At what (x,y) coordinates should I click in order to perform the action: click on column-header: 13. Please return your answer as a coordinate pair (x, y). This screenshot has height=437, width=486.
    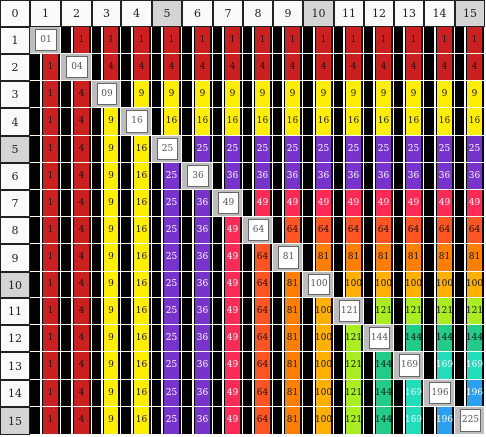
    Looking at the image, I should click on (409, 13).